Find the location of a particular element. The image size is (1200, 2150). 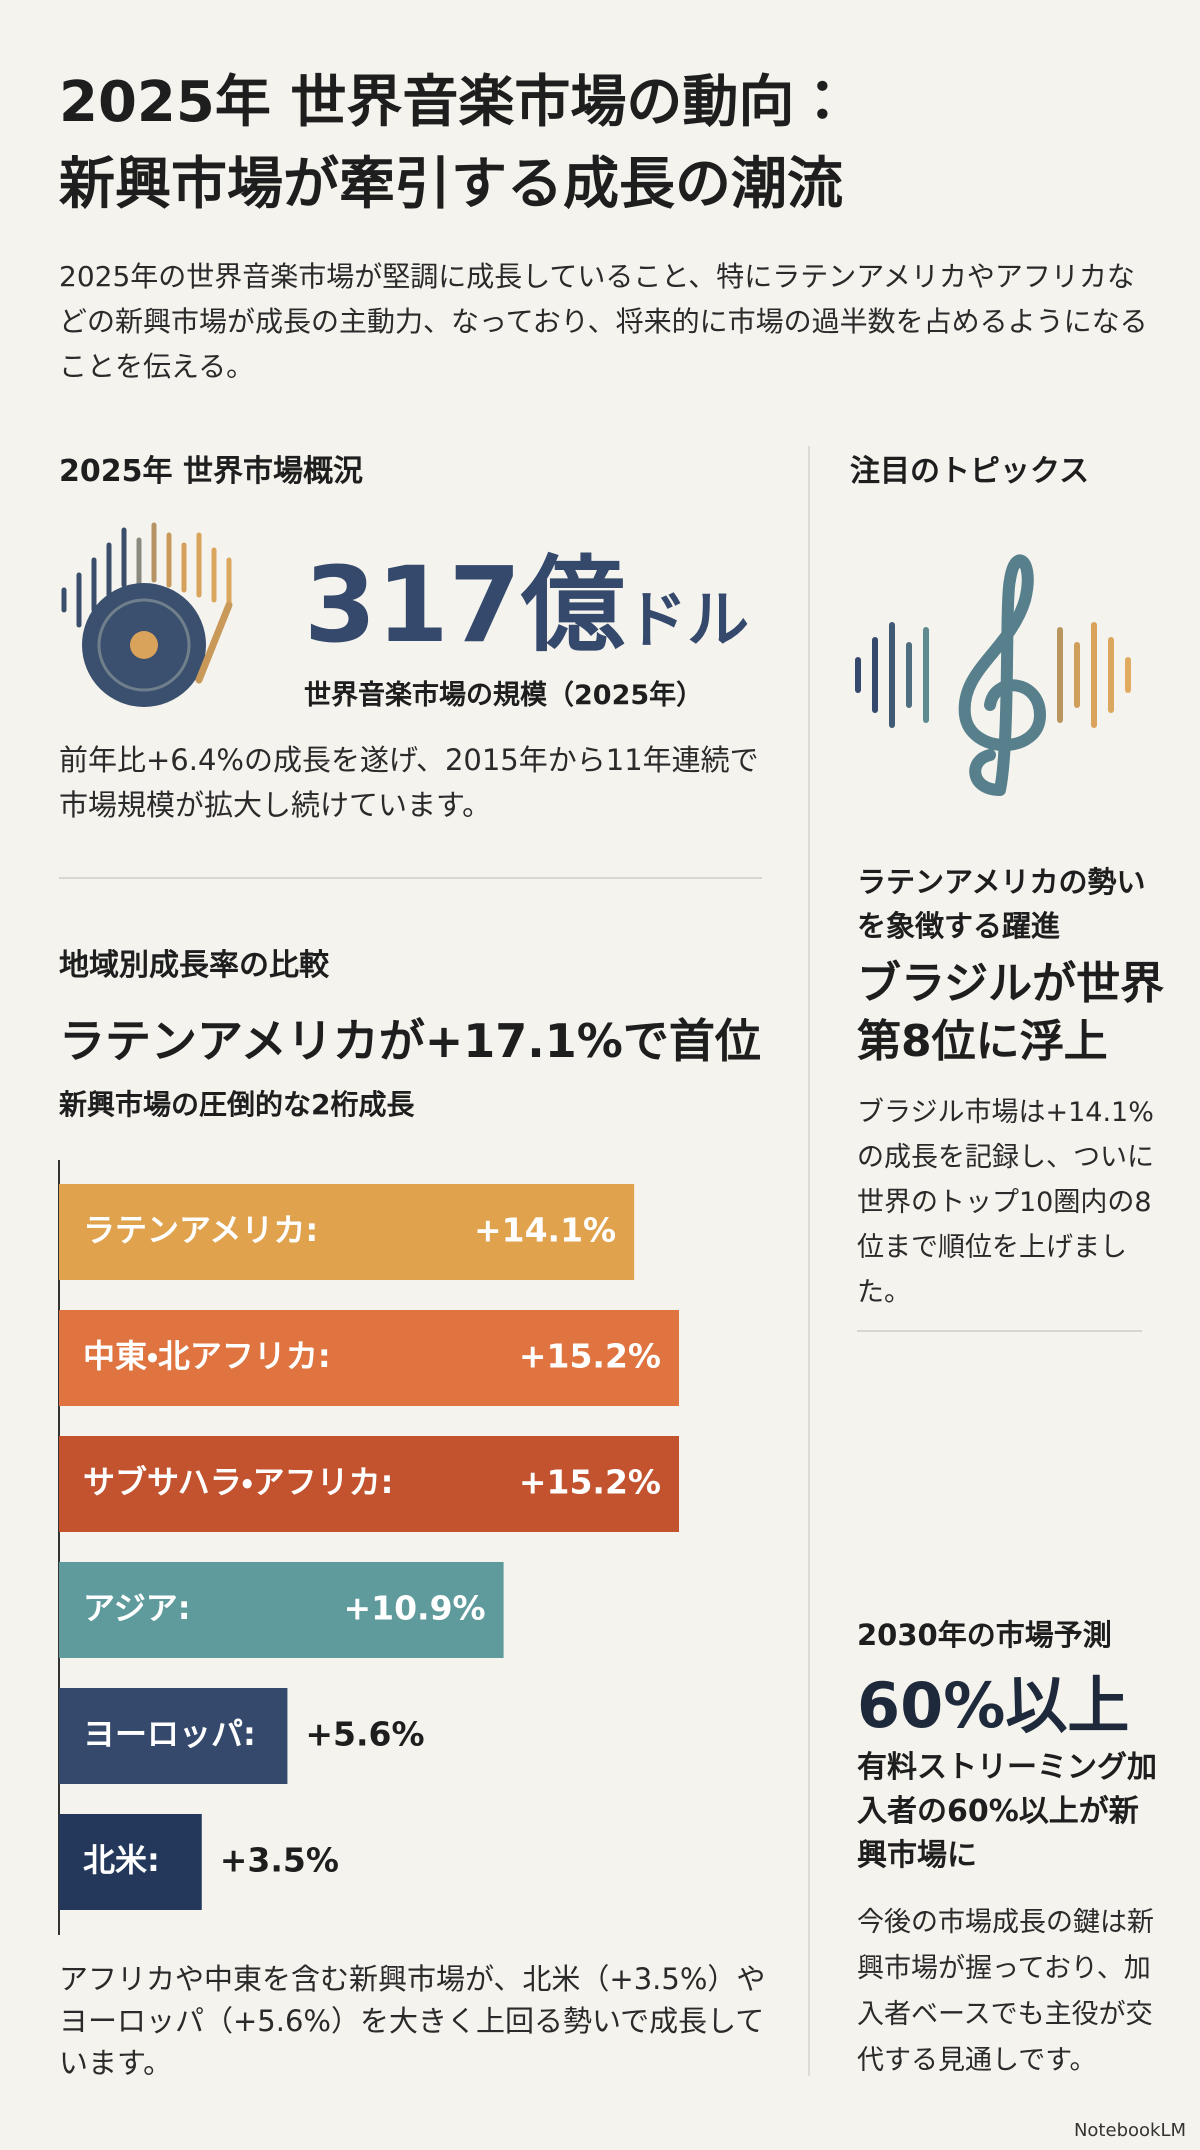

clef-icon is located at coordinates (993, 675).